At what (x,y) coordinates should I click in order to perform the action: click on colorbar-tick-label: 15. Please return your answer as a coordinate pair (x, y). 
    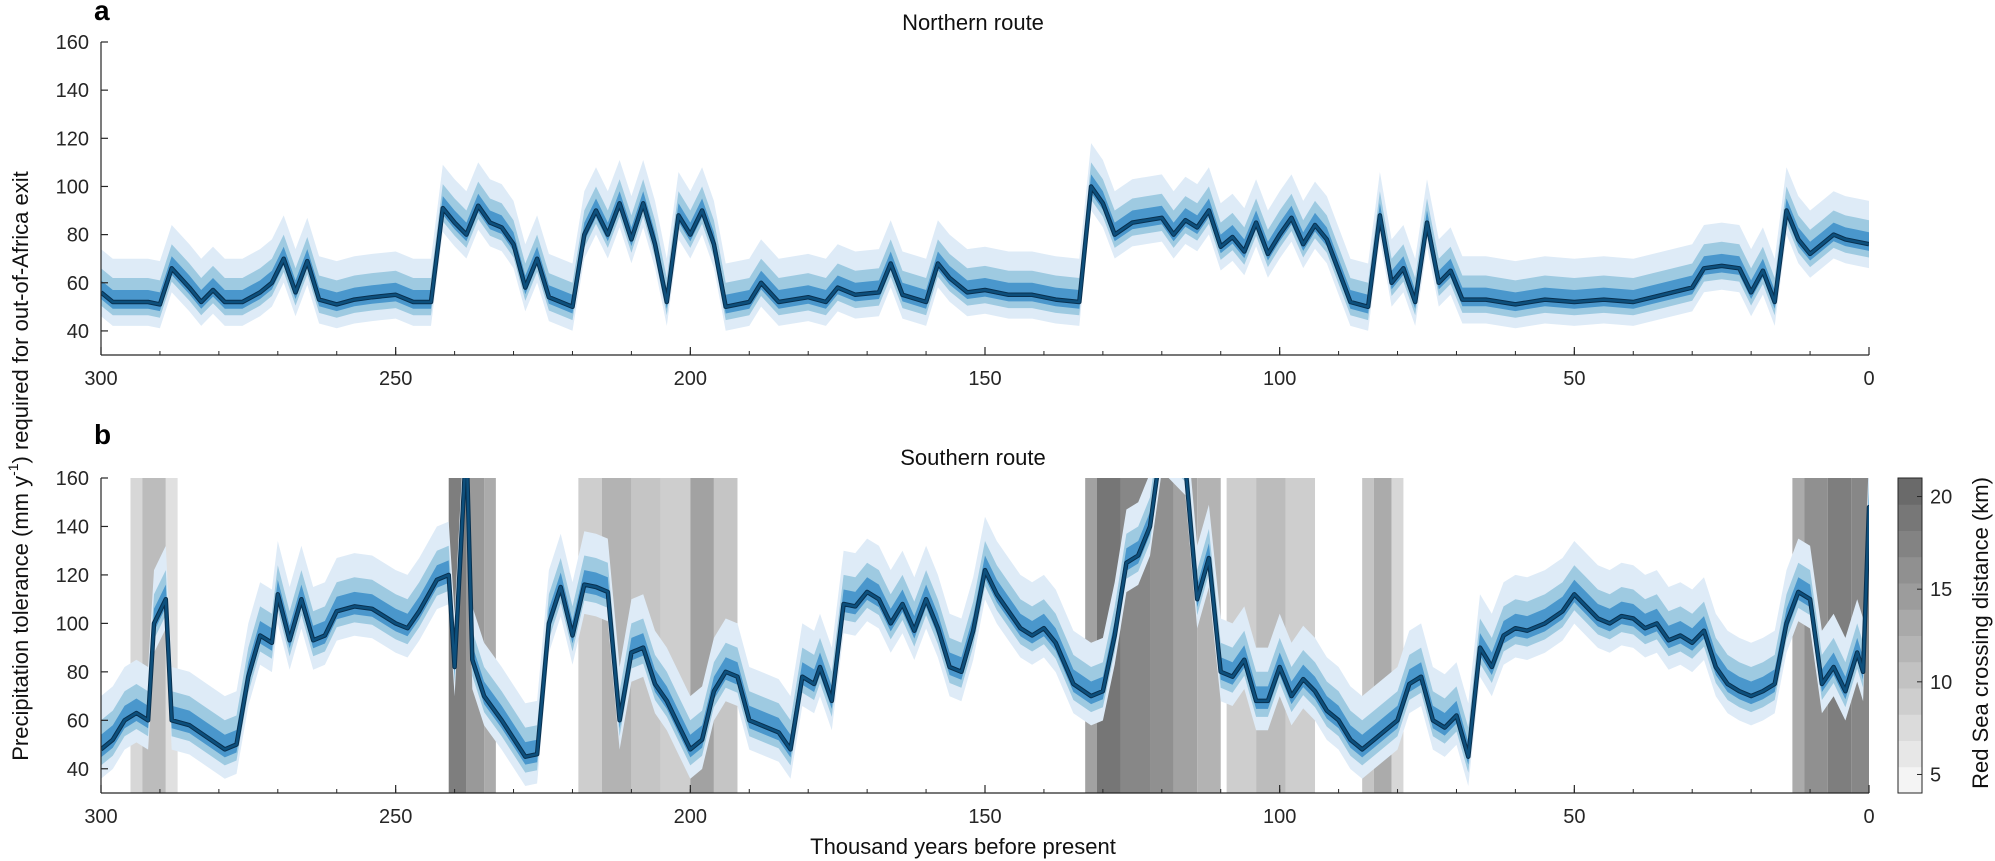
    Looking at the image, I should click on (1941, 590).